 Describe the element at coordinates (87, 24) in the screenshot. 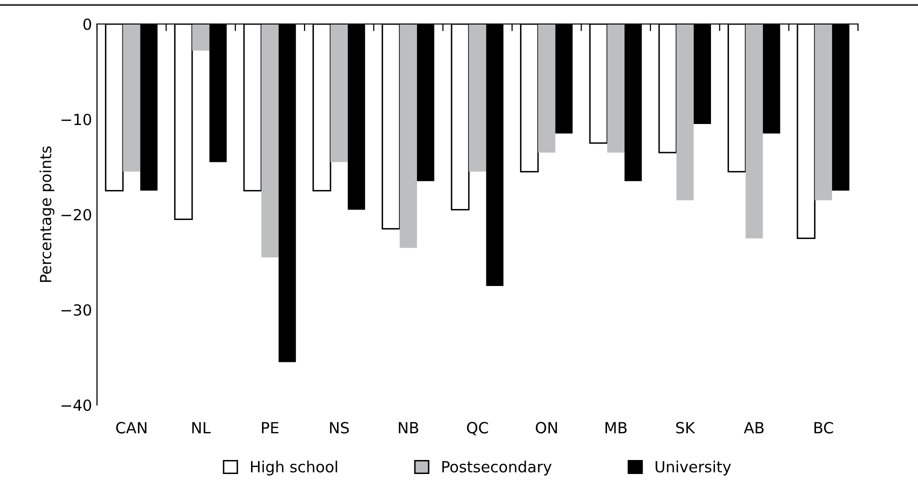

I see `y-tick-label: 0` at that location.